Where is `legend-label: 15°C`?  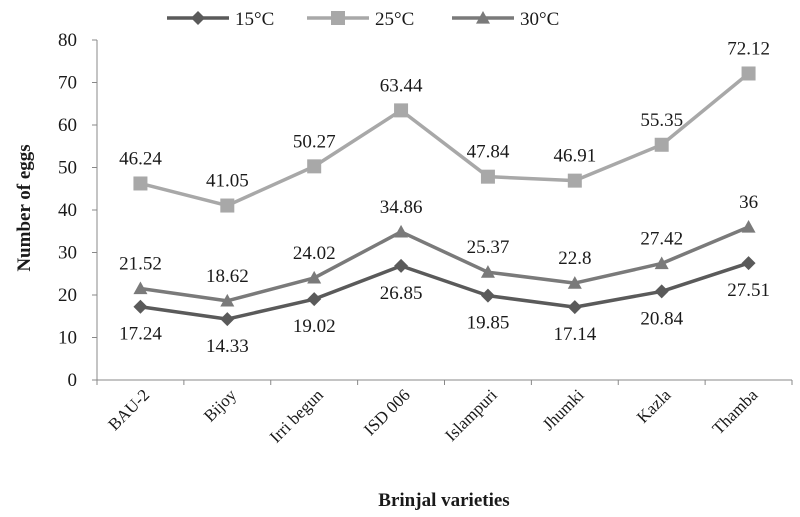
legend-label: 15°C is located at coordinates (254, 19).